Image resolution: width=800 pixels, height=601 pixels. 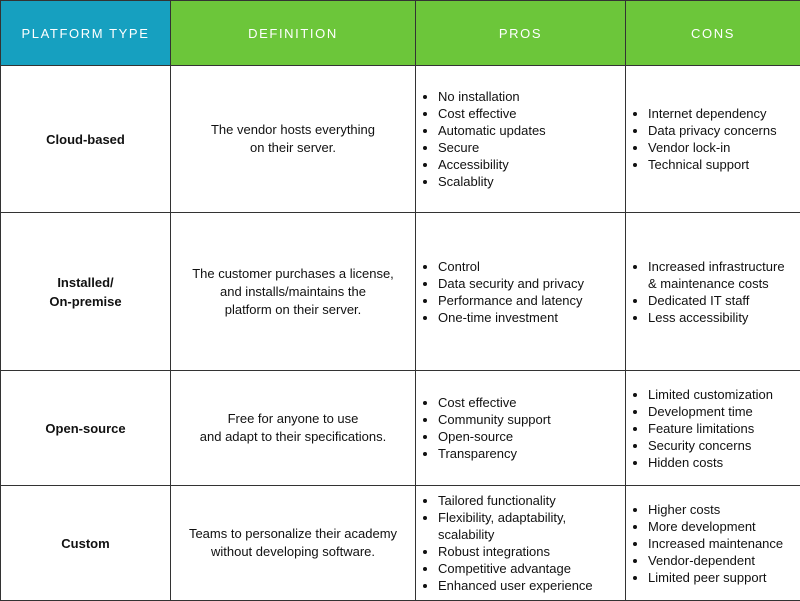 I want to click on platform-type: Custom, so click(x=86, y=543).